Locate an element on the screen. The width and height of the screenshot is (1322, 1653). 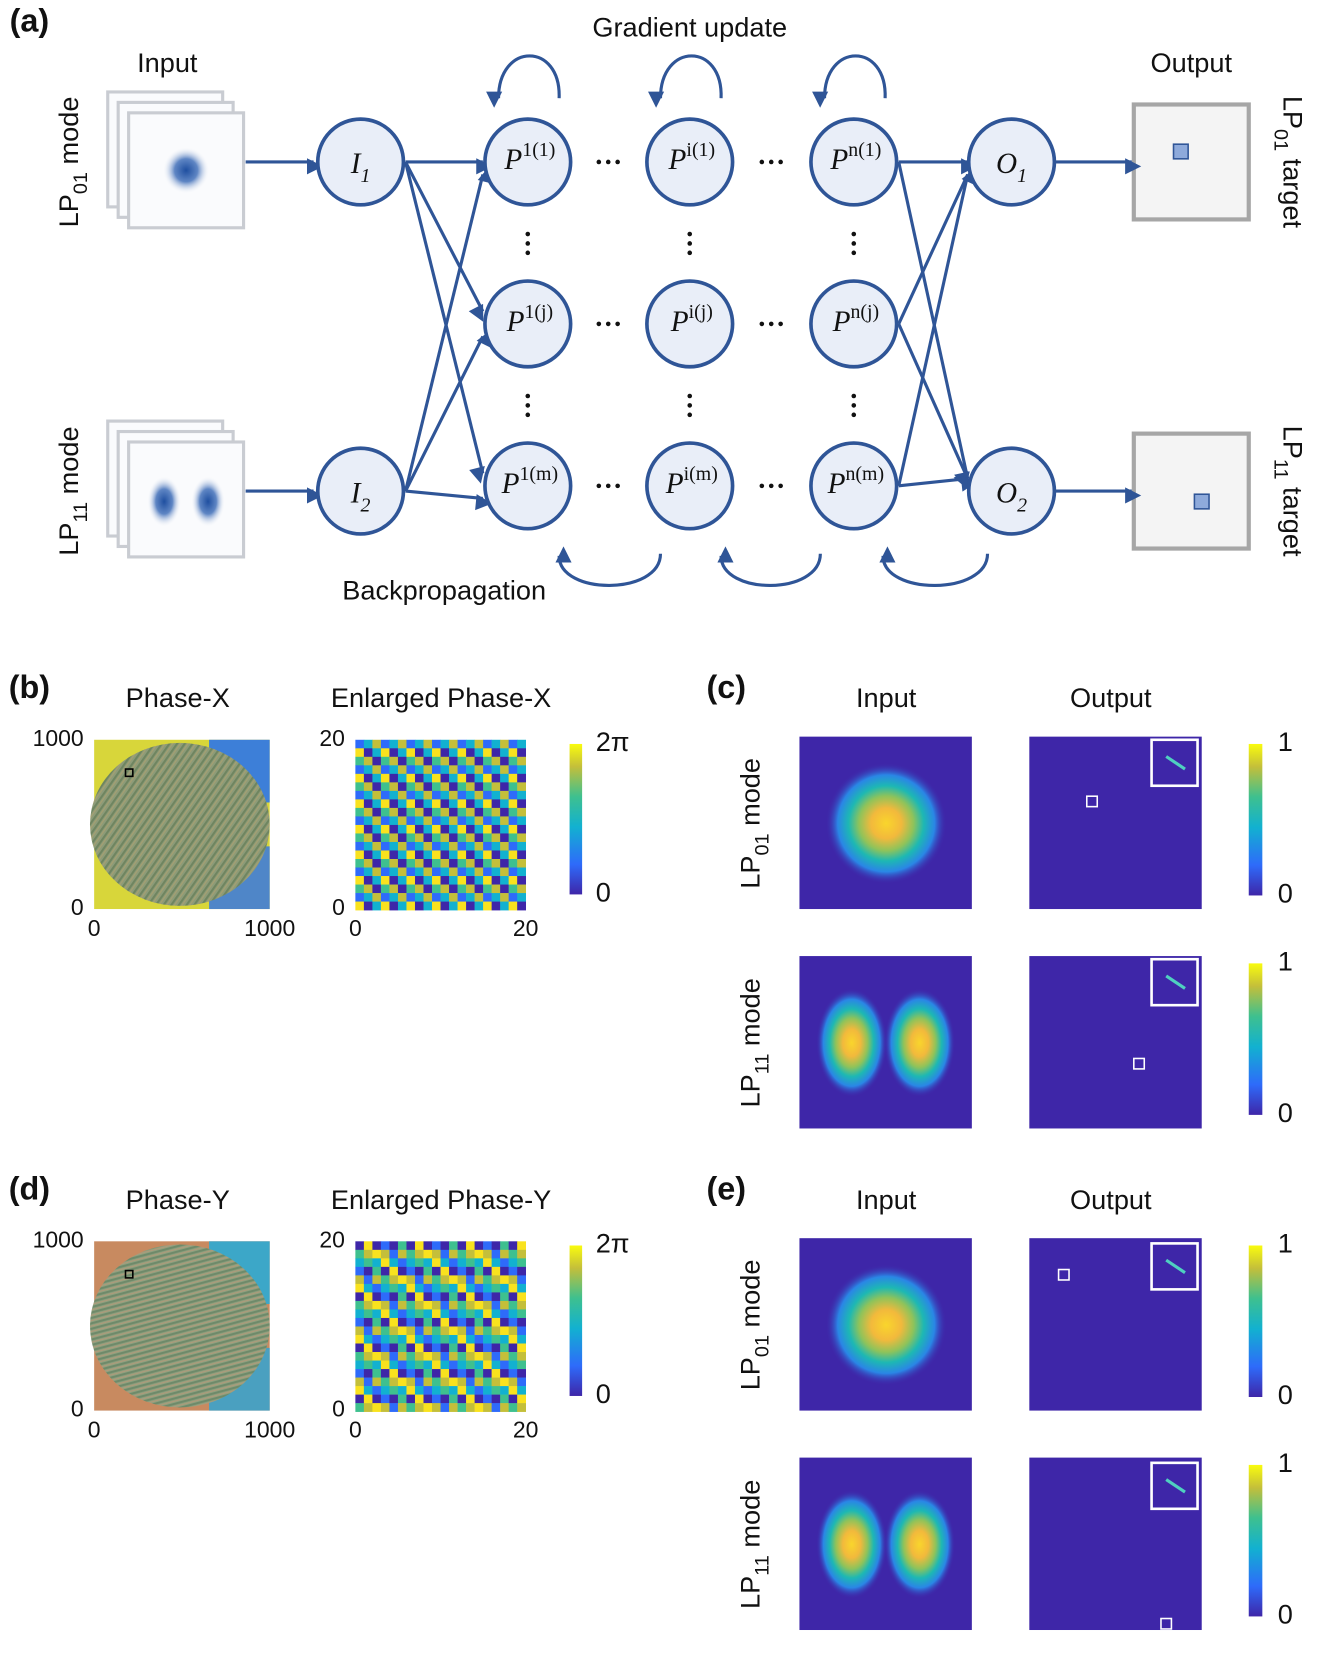
node-sub: 2 is located at coordinates (1022, 505).